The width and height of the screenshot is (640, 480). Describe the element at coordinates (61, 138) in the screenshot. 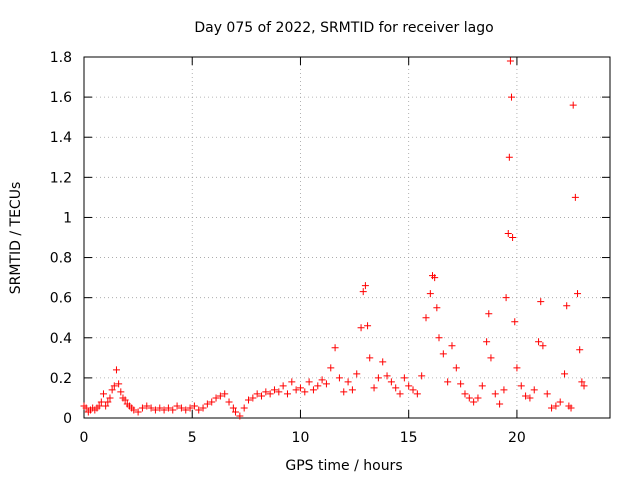

I see `y-tick-label: 1.4` at that location.